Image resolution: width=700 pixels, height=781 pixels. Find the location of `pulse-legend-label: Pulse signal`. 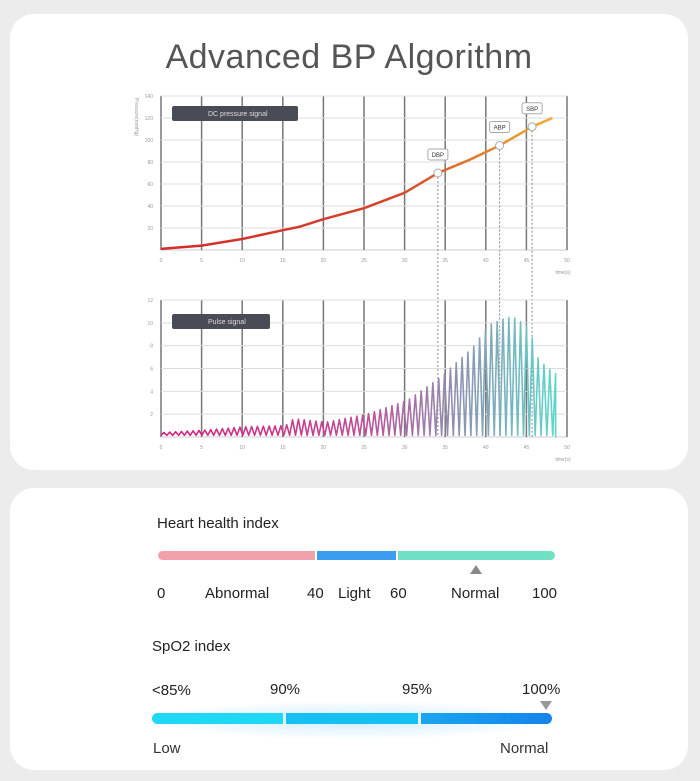

pulse-legend-label: Pulse signal is located at coordinates (227, 322).